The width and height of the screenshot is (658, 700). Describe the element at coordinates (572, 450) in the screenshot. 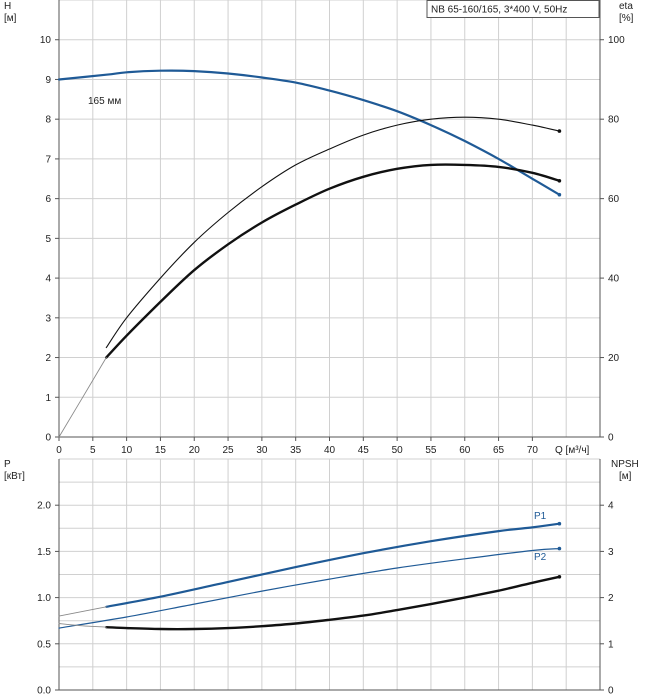

I see `flow-axis-label: Q [м³/ч]` at that location.